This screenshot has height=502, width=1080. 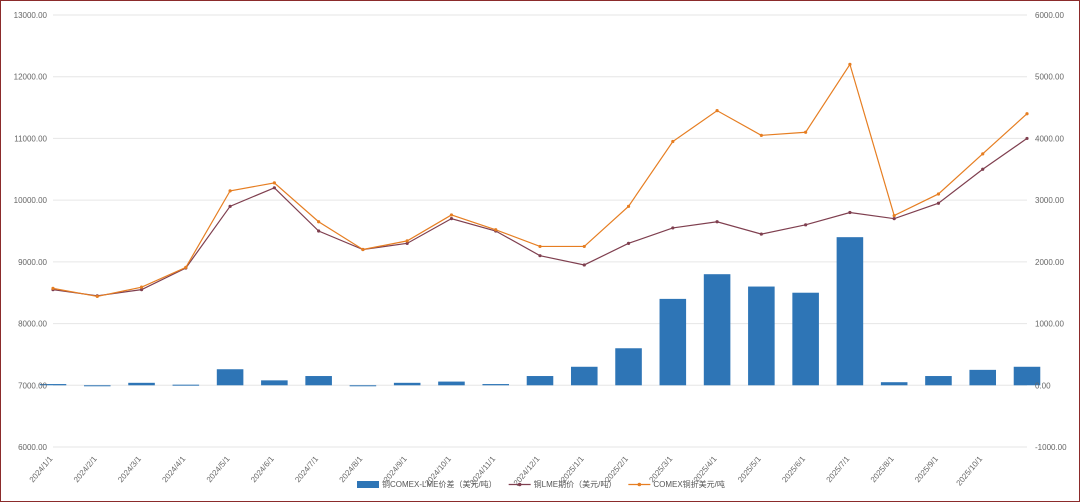 What do you see at coordinates (32, 262) in the screenshot?
I see `left-tick-label: 9000.00` at bounding box center [32, 262].